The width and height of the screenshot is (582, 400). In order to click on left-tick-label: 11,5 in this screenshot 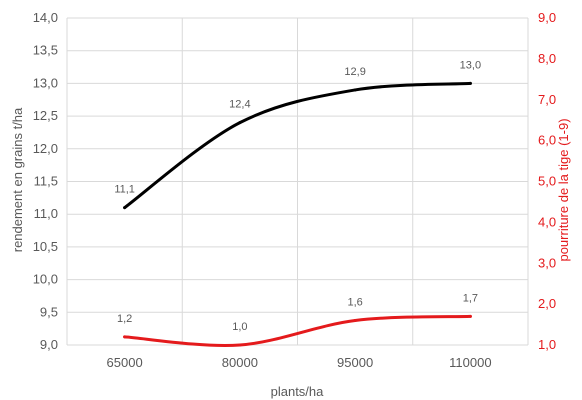, I will do `click(46, 181)`.